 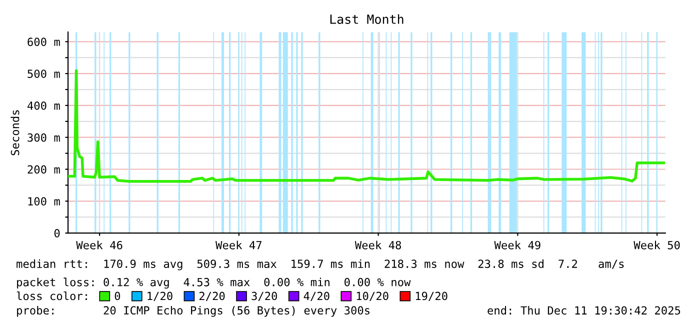 What do you see at coordinates (193, 311) in the screenshot?
I see `text: probe: 20 ICMP Echo Pings (56 Bytes) every 300s` at bounding box center [193, 311].